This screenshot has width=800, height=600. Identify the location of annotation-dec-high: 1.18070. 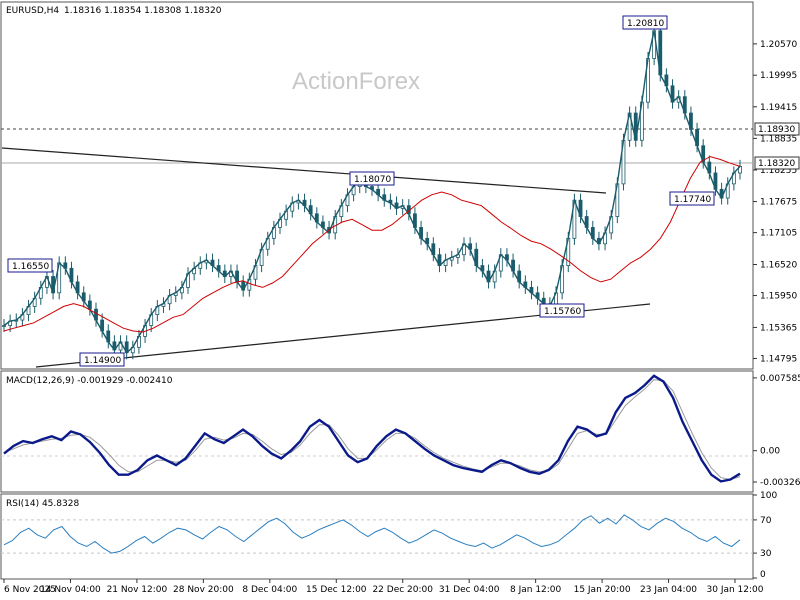
(372, 178).